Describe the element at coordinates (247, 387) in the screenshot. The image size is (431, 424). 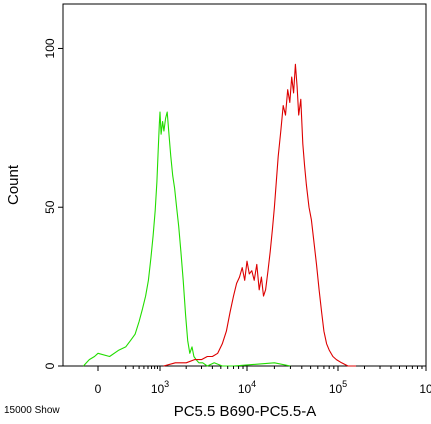
I see `x-tick-label: 10⁴` at that location.